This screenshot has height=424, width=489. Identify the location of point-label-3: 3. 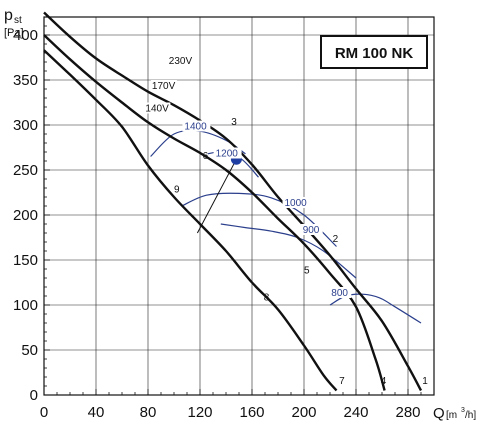
(234, 122).